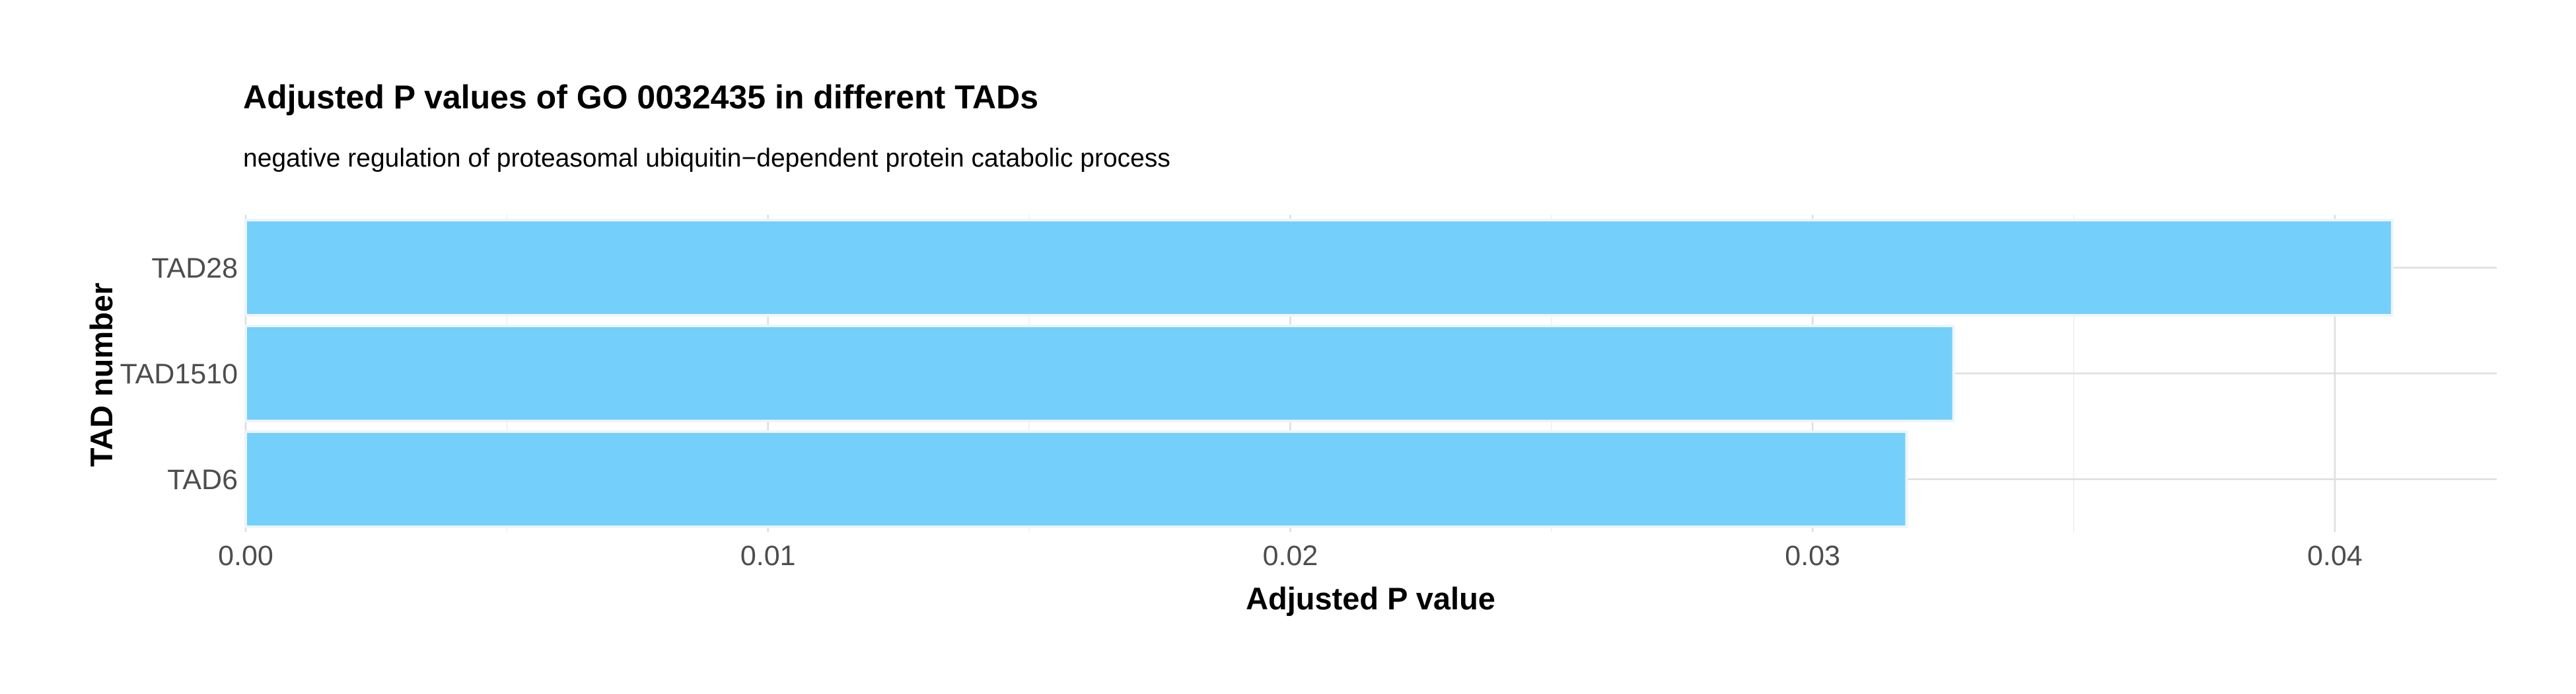  Describe the element at coordinates (1099, 373) in the screenshot. I see `bar-tad1510` at that location.